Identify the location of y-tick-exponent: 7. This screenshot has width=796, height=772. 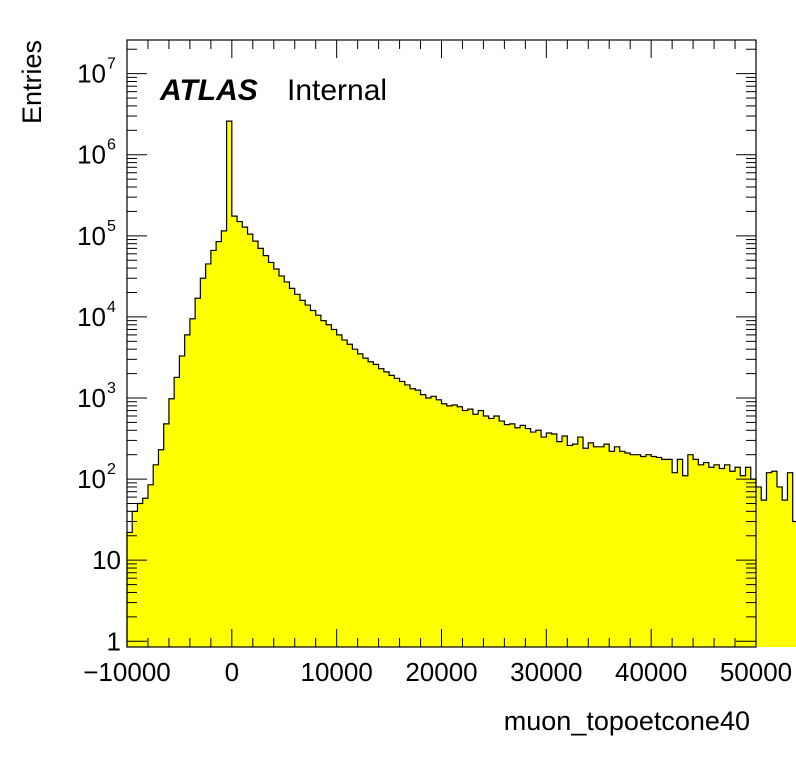
(111, 64).